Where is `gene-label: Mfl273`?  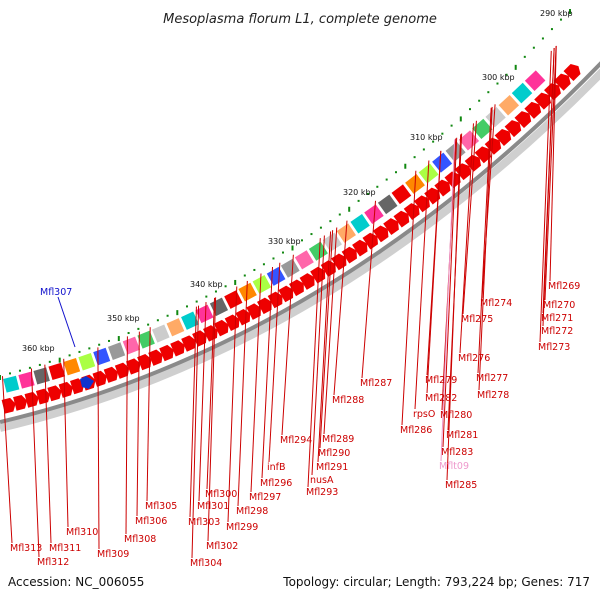 gene-label: Mfl273 is located at coordinates (554, 347).